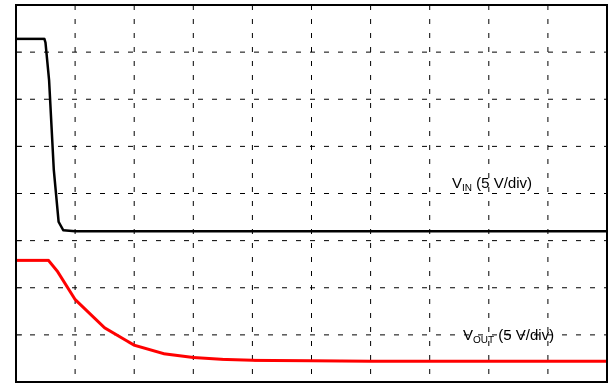 The width and height of the screenshot is (610, 385). What do you see at coordinates (492, 184) in the screenshot?
I see `trace-label-vin: VIN (5 V/div)` at bounding box center [492, 184].